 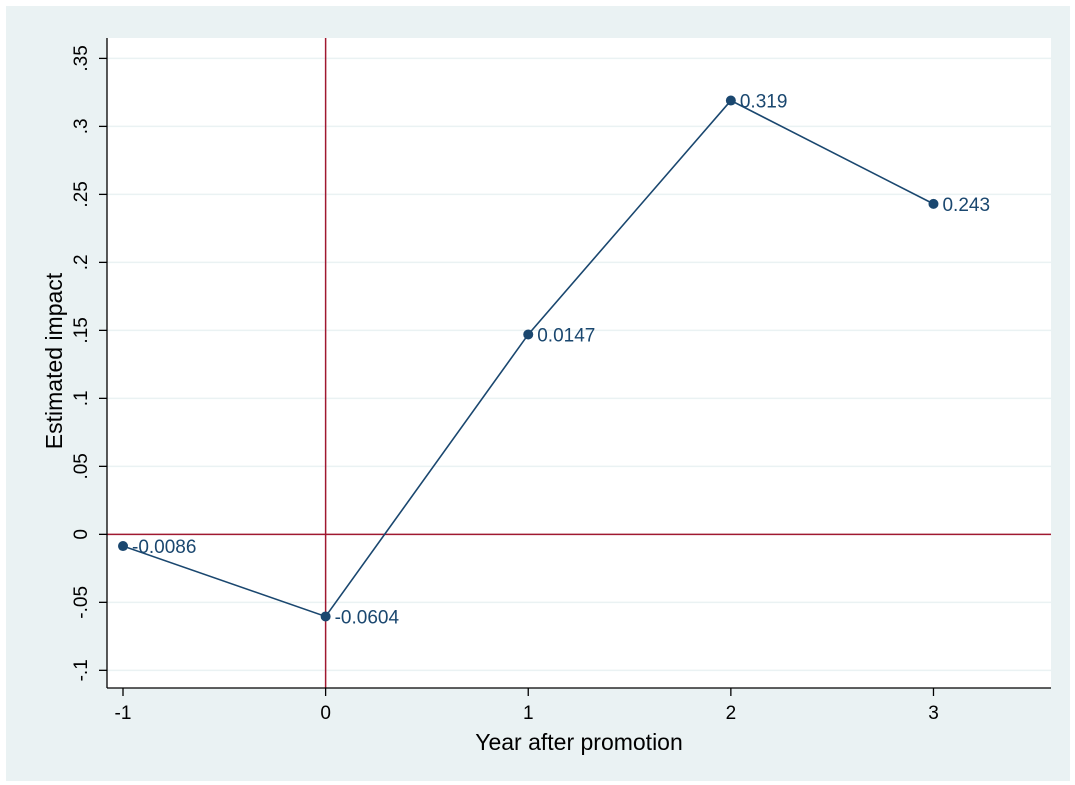 I want to click on y-tick-label: .1, so click(x=81, y=398).